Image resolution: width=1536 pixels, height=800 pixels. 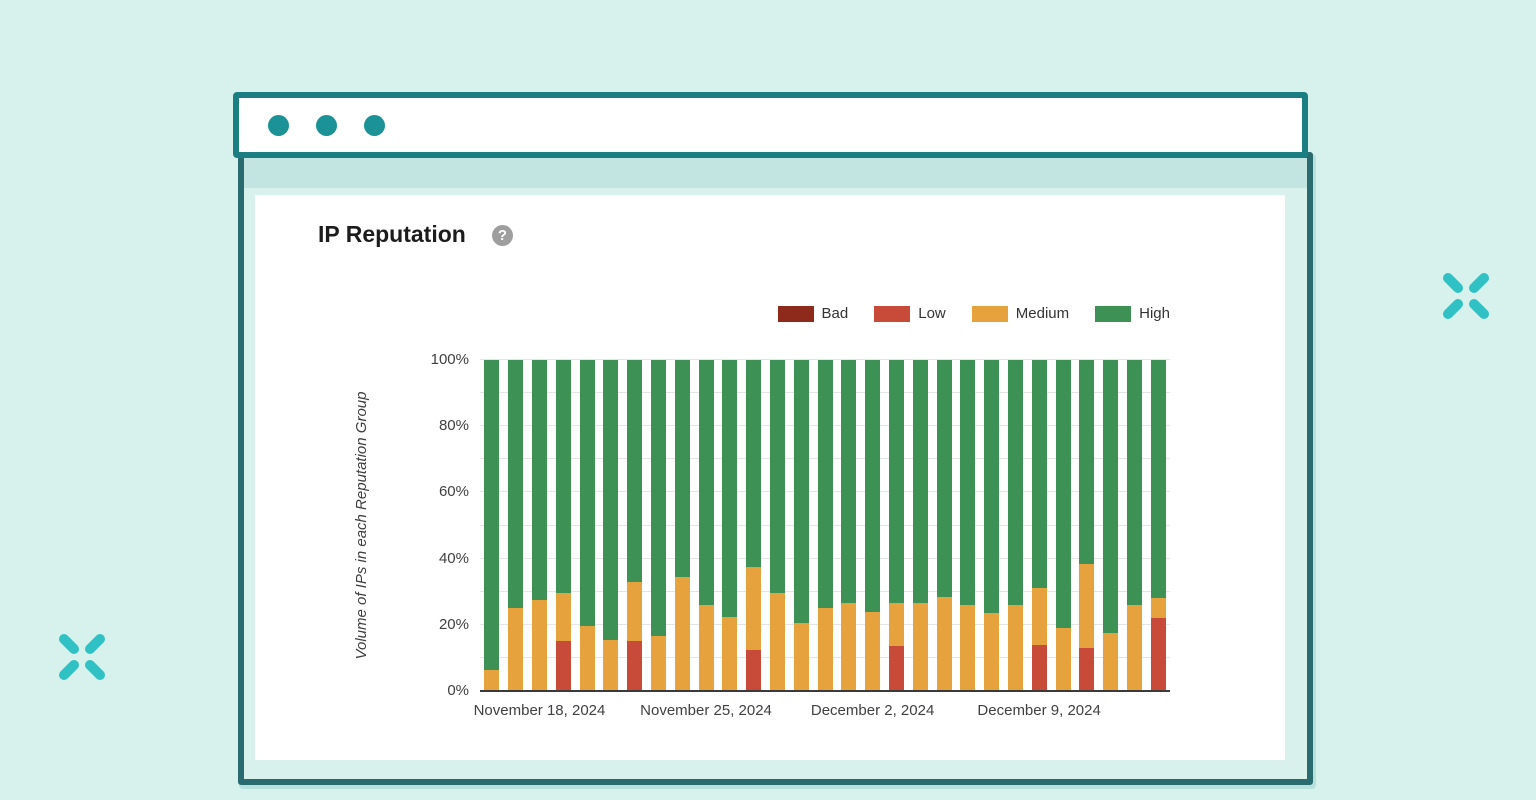 I want to click on legend-item-low: Low, so click(x=910, y=313).